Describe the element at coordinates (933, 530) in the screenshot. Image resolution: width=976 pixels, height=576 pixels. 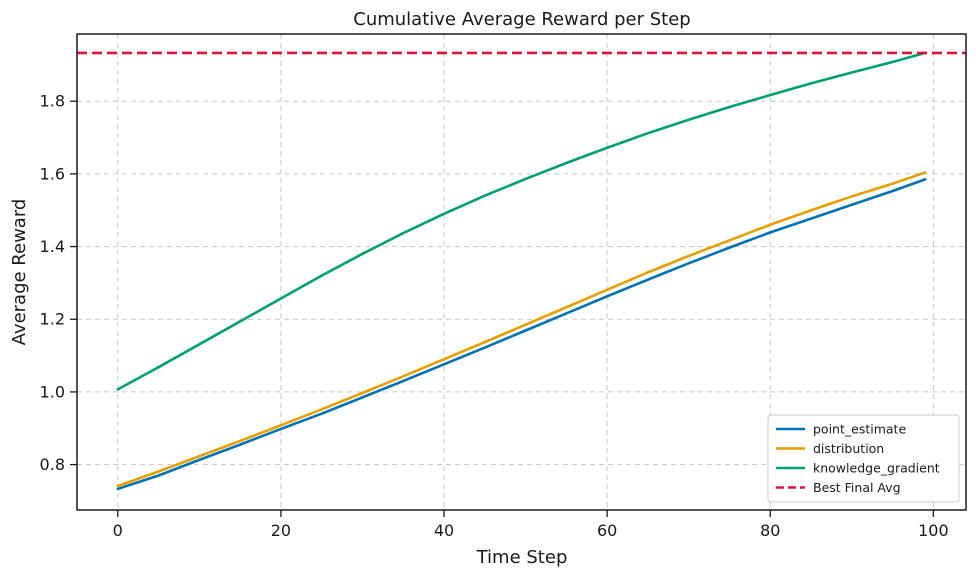
I see `x-tick-label: 100` at that location.